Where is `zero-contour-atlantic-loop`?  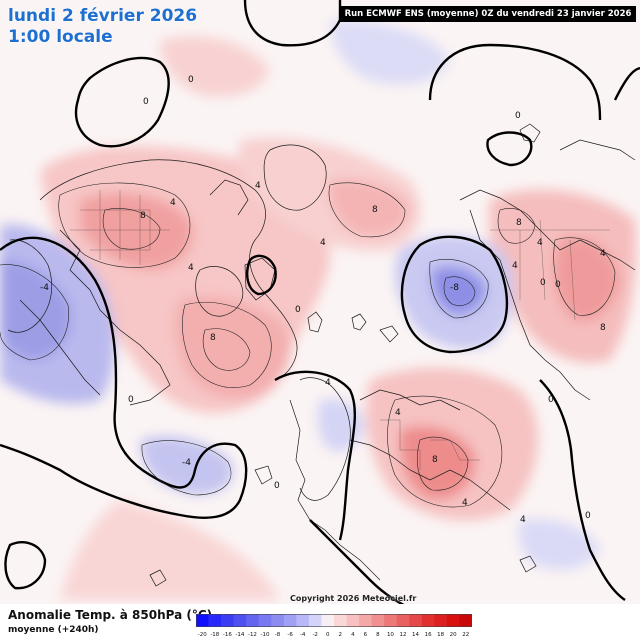
zero-contour-atlantic-loop is located at coordinates (315, 455).